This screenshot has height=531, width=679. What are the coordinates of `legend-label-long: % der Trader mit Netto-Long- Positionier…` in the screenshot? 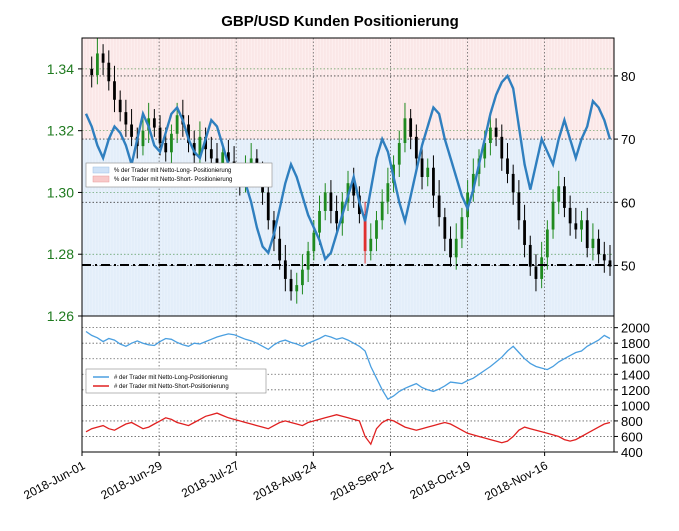 It's located at (172, 171).